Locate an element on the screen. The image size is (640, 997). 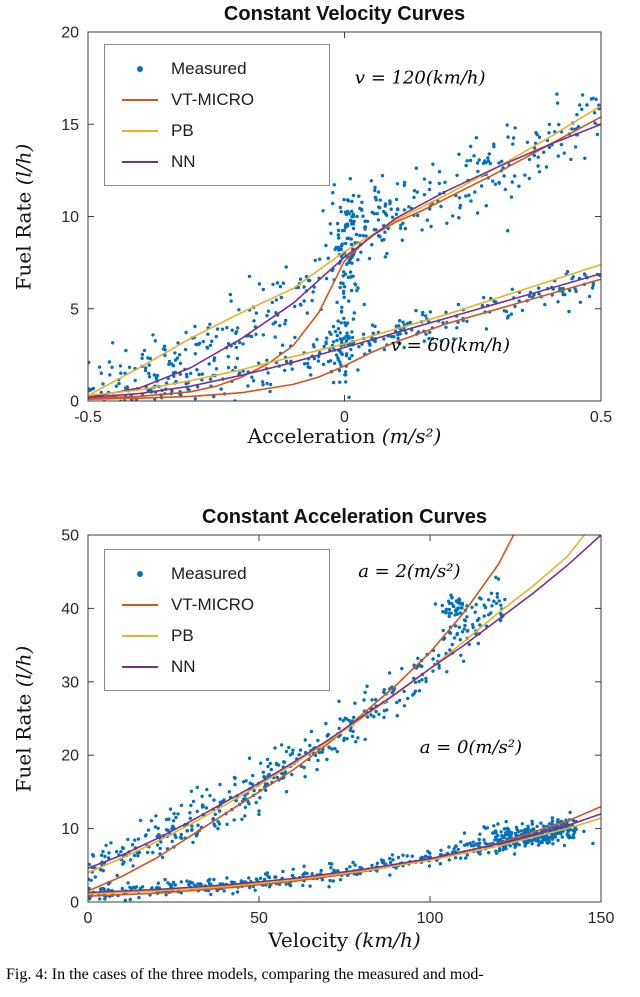
x-axis-label-text: Velocity is located at coordinates (311, 940).